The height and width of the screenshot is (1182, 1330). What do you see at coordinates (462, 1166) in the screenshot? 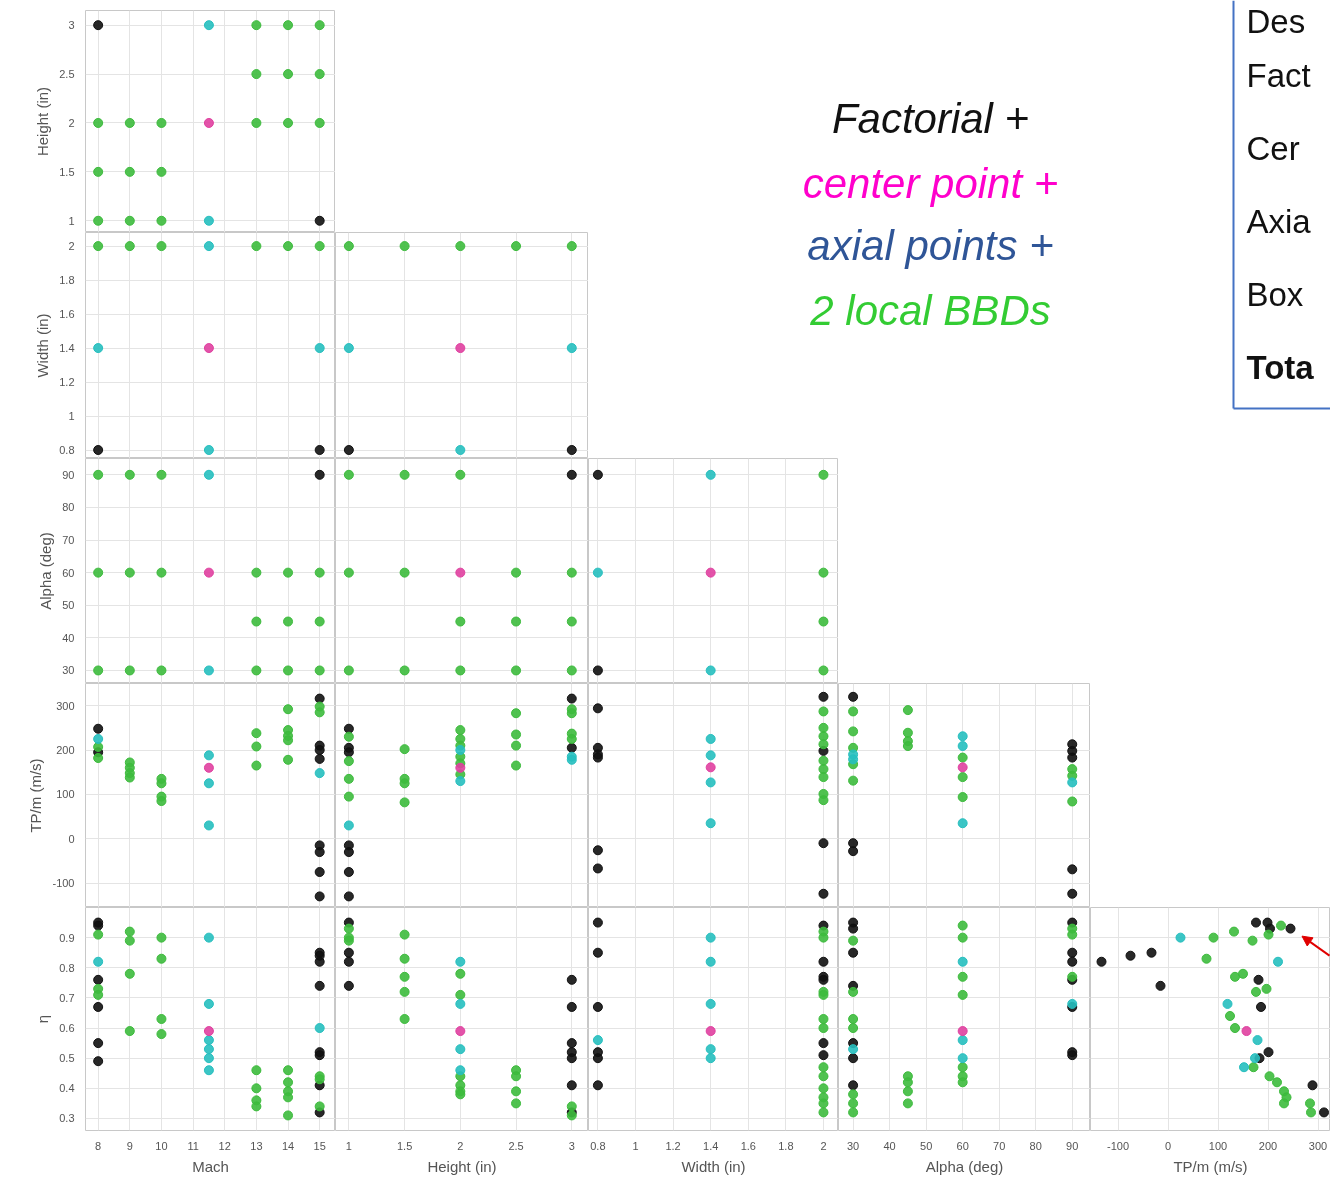
I see `x-axis-title: Height (in)` at bounding box center [462, 1166].